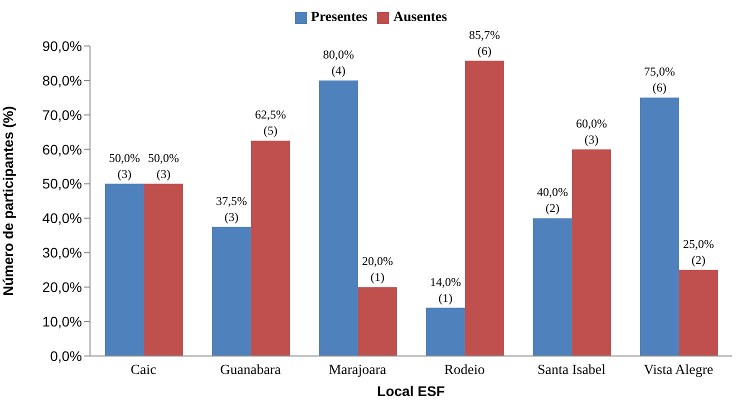 The image size is (742, 401). I want to click on data-label: 40,0% (2), so click(552, 200).